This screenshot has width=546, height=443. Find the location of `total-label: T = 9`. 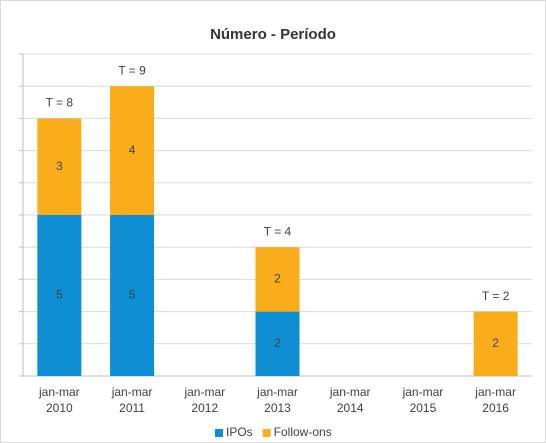

total-label: T = 9 is located at coordinates (132, 70).